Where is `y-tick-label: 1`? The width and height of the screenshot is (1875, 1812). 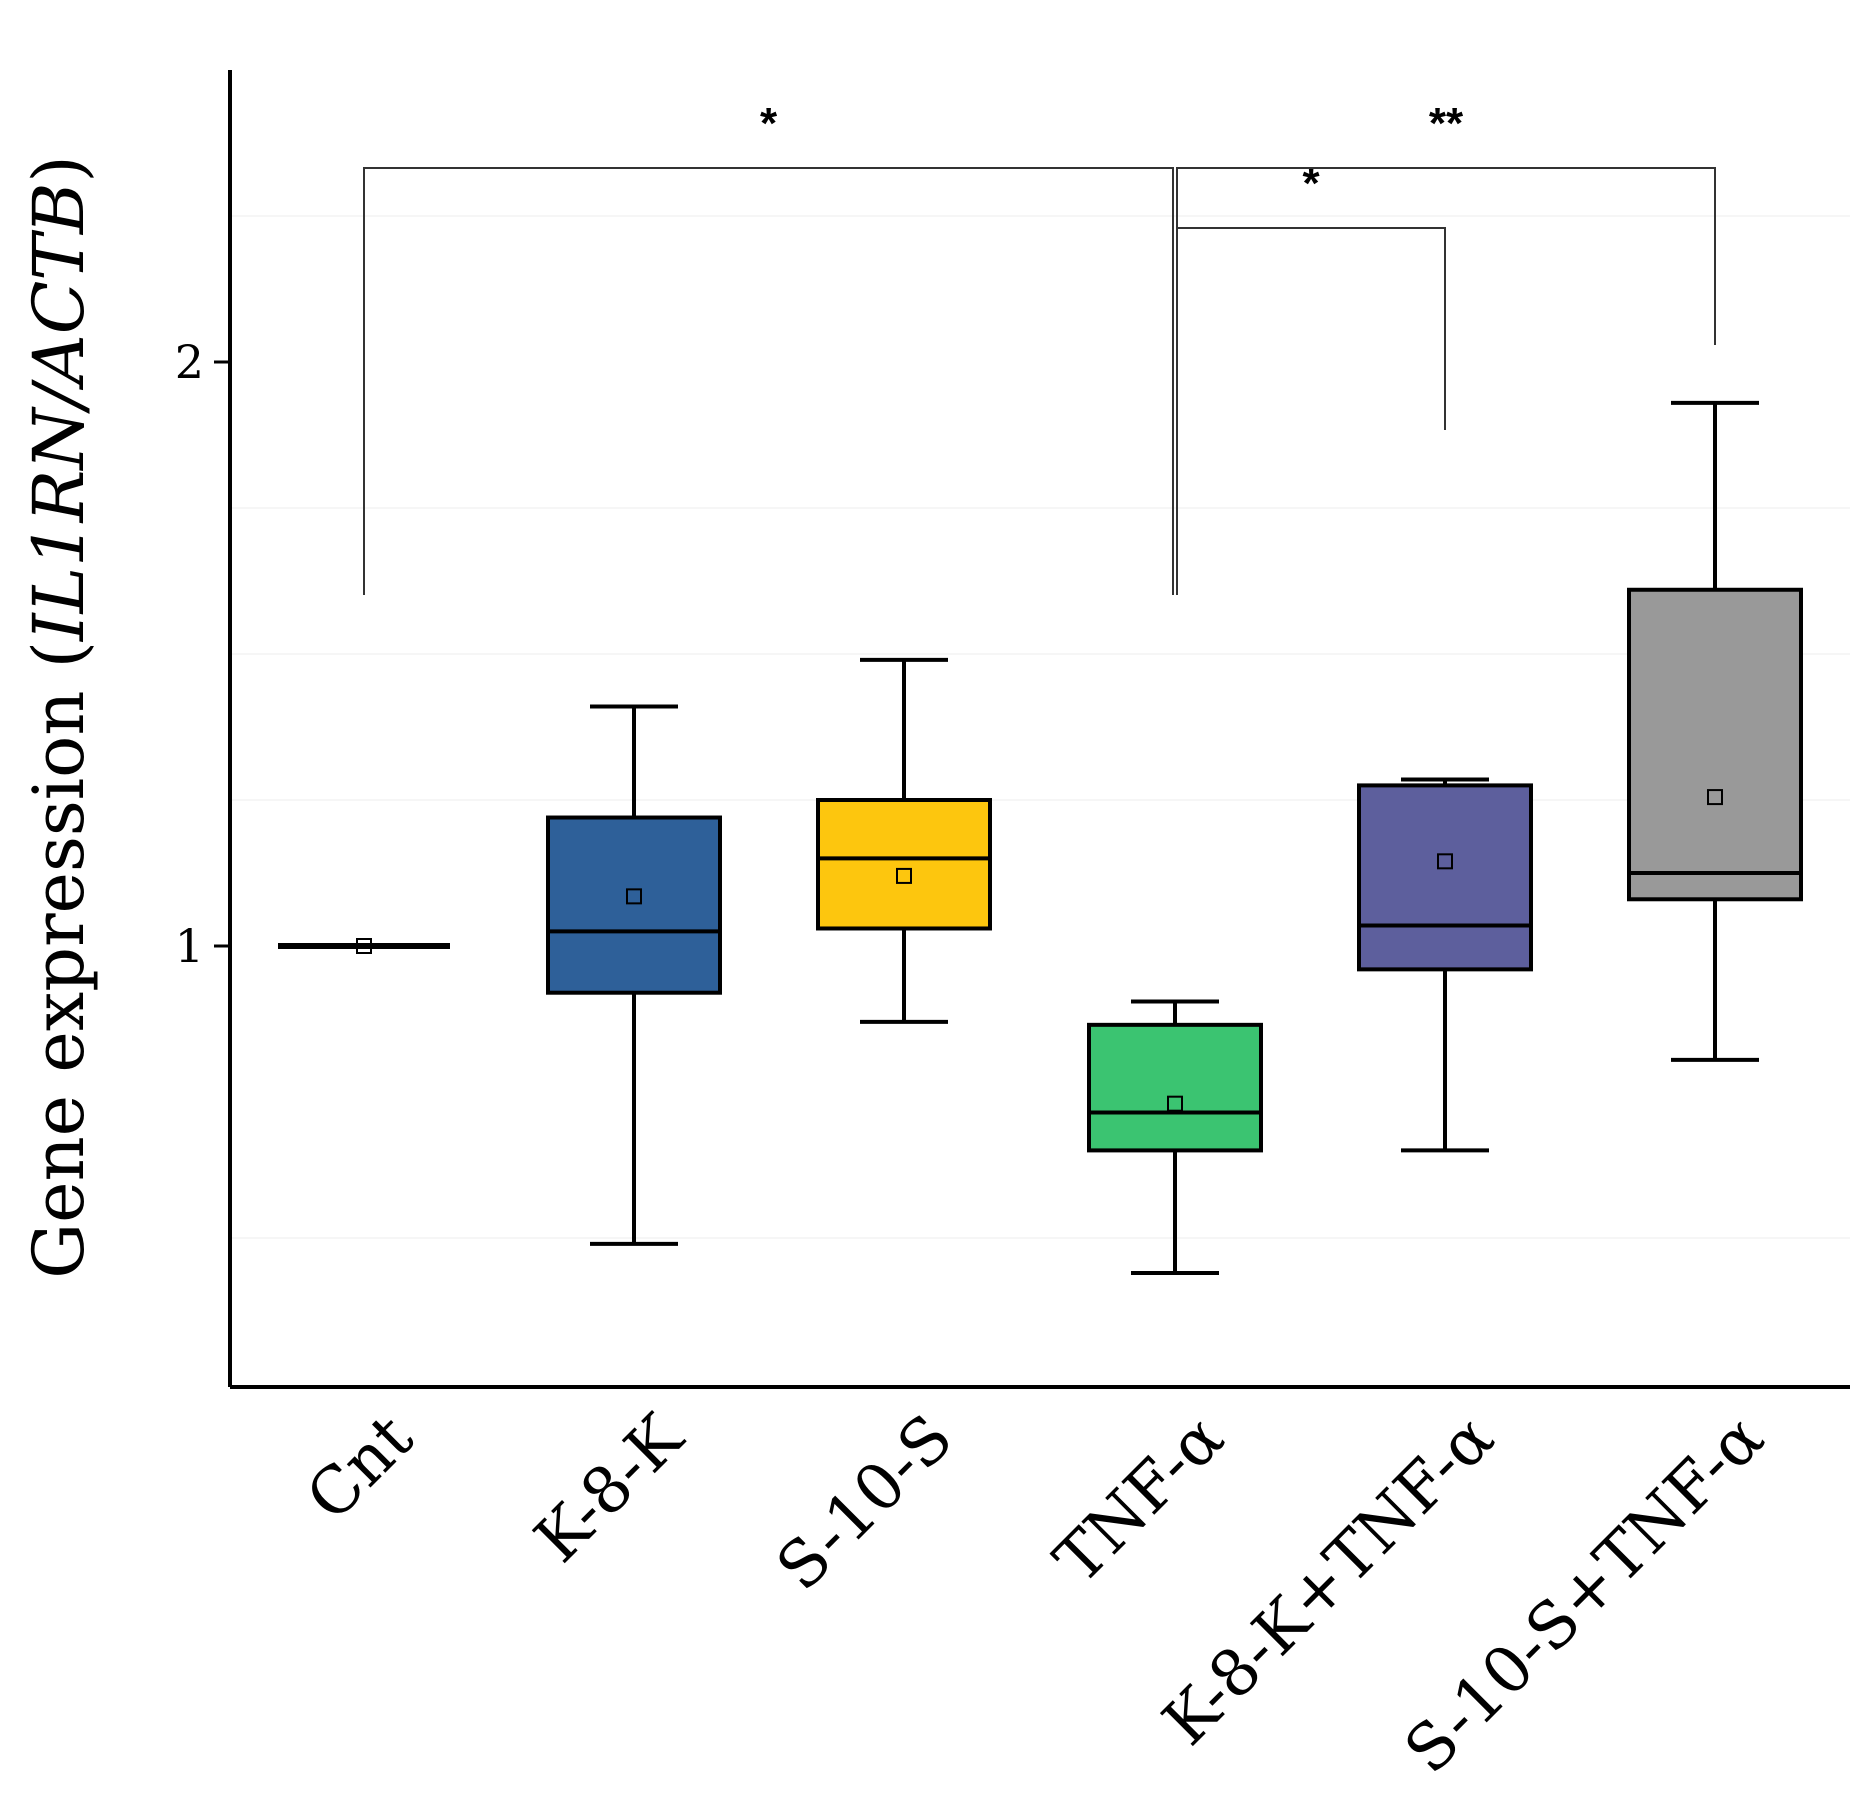 y-tick-label: 1 is located at coordinates (189, 946).